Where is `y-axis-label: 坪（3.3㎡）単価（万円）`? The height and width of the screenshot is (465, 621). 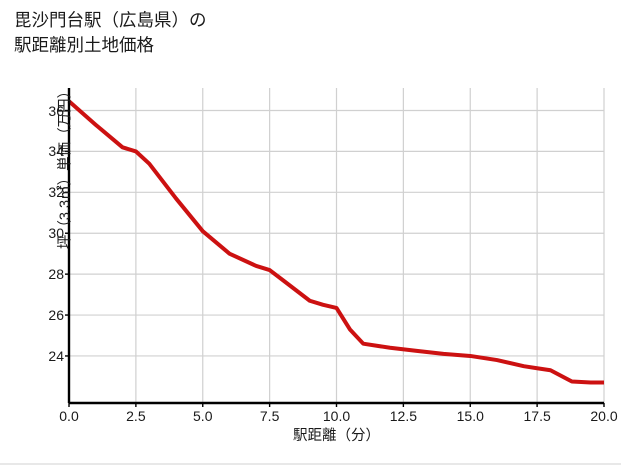 y-axis-label: 坪（3.3㎡）単価（万円） is located at coordinates (65, 166).